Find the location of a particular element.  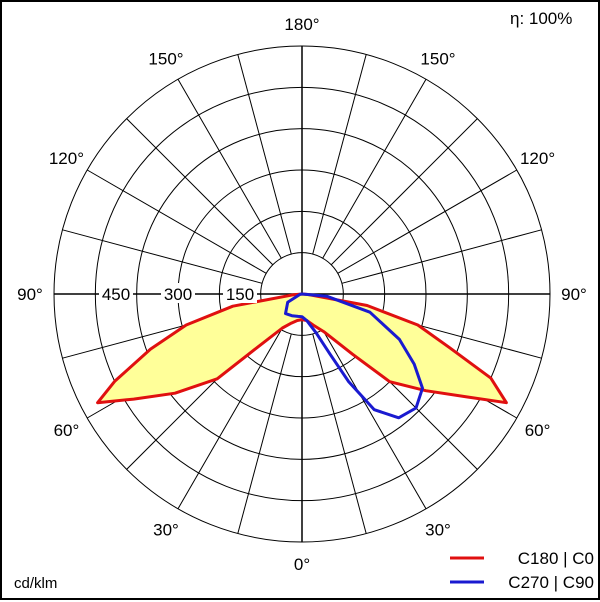

angle-label-90: 90° is located at coordinates (30, 294).